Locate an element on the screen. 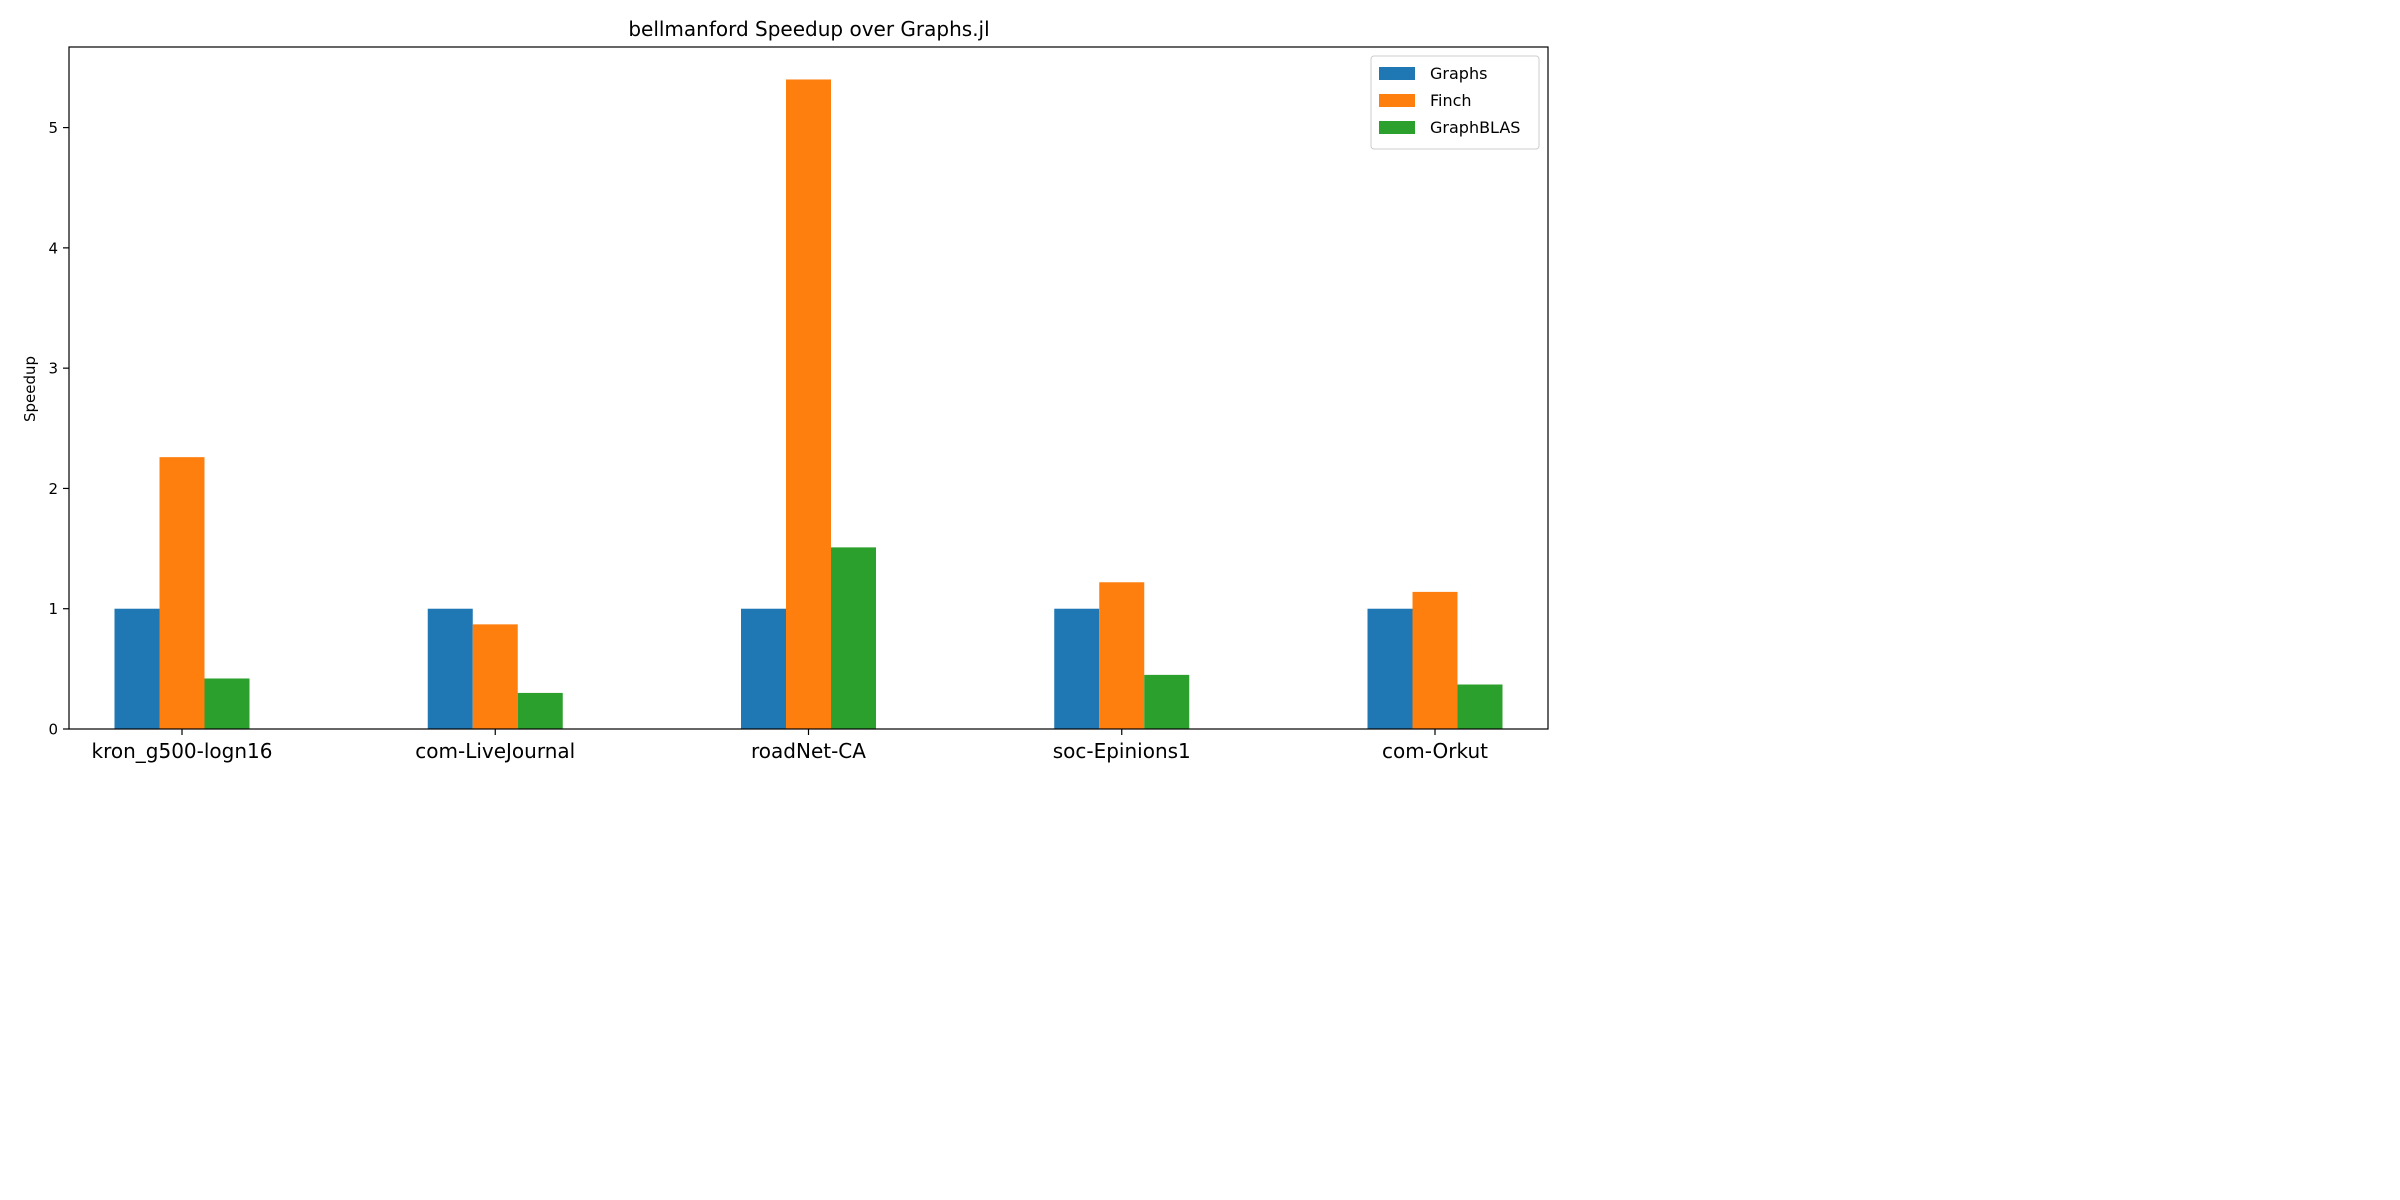 This screenshot has width=2400, height=1200. x-tick-label: roadNet-CA is located at coordinates (808, 751).